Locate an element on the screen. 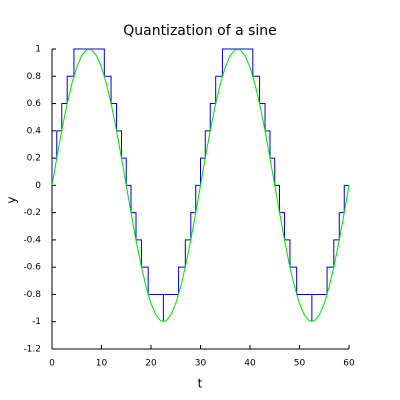  y-tick-label: 0.4 is located at coordinates (34, 131).